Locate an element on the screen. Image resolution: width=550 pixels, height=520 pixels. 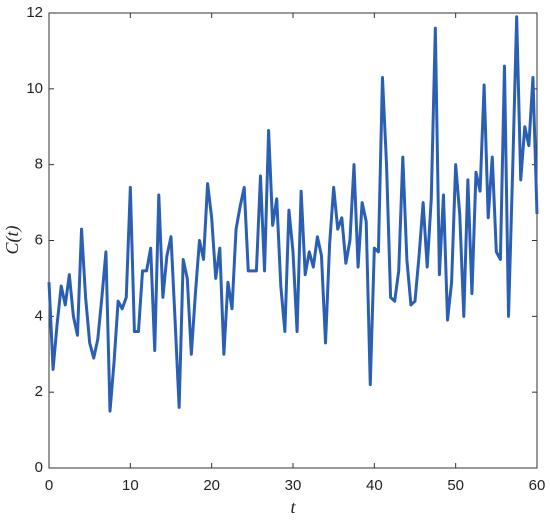
y-axis-label: C(t) is located at coordinates (12, 239).